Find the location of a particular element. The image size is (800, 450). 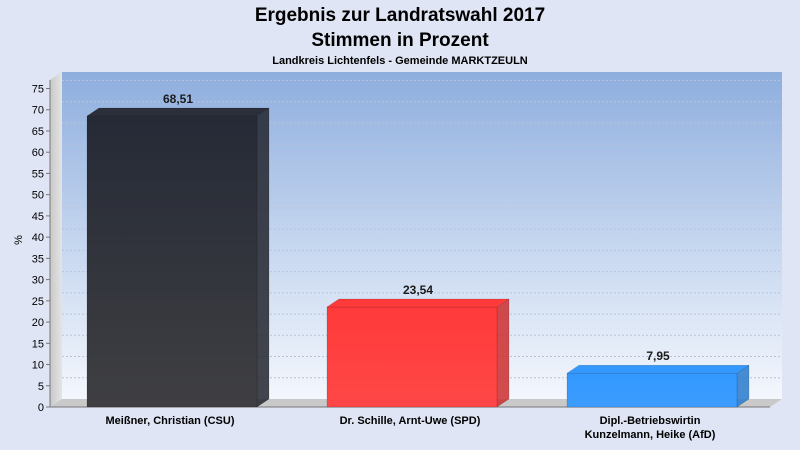

y-tick-label: 10 is located at coordinates (38, 366).